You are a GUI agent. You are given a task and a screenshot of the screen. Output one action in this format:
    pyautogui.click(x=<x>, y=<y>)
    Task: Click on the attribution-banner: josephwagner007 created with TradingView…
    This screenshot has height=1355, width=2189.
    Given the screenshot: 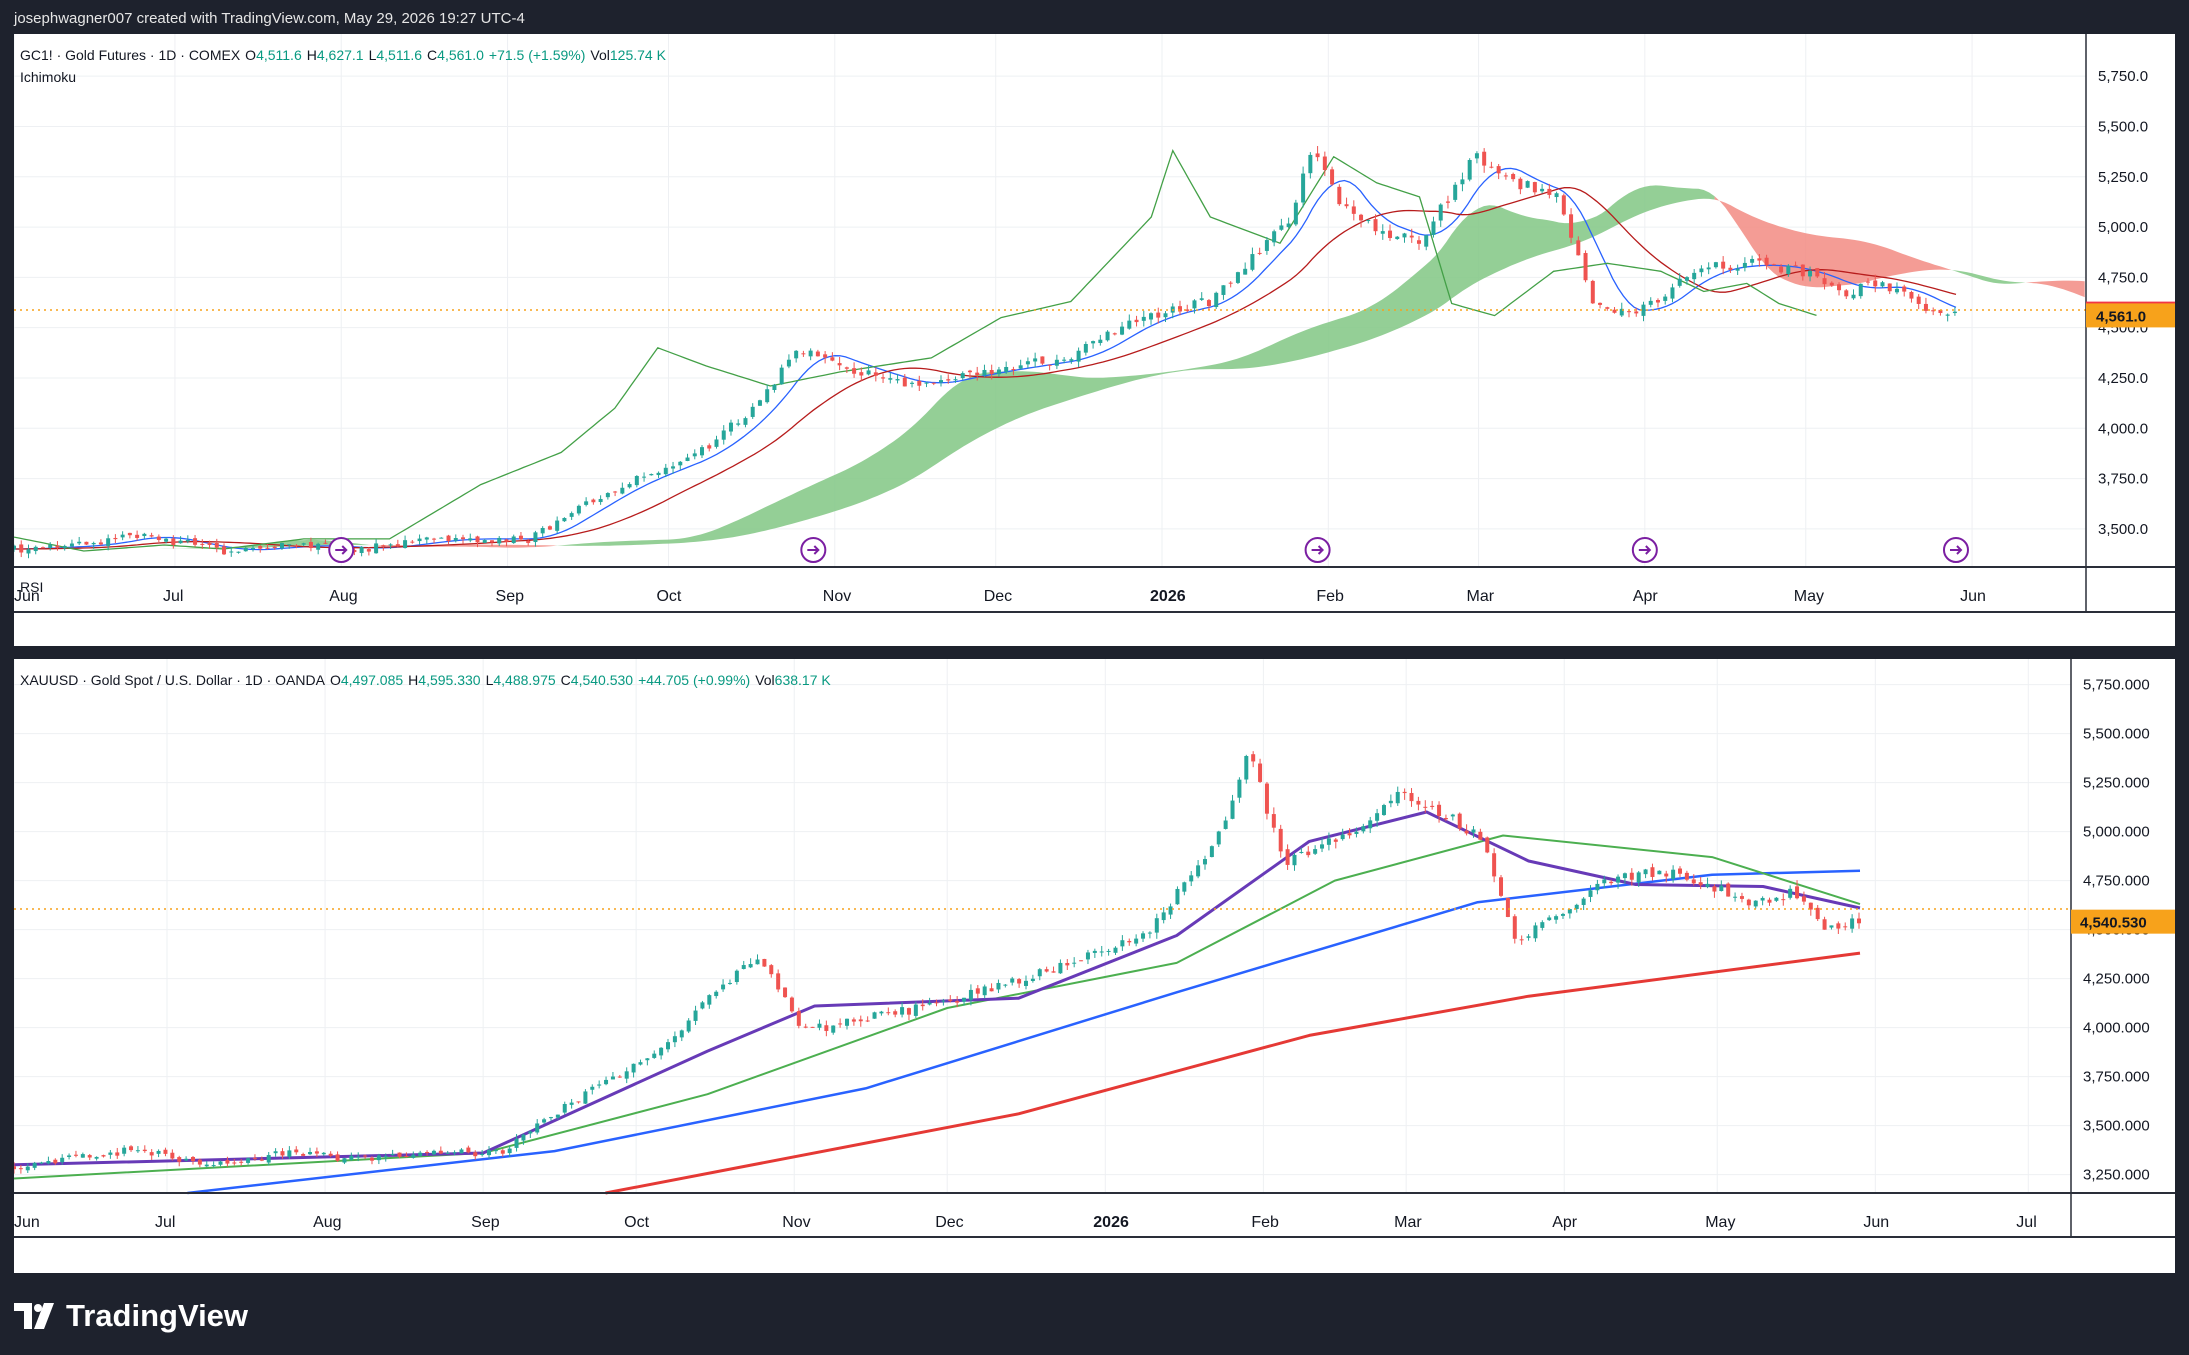 What is the action you would take?
    pyautogui.click(x=269, y=18)
    